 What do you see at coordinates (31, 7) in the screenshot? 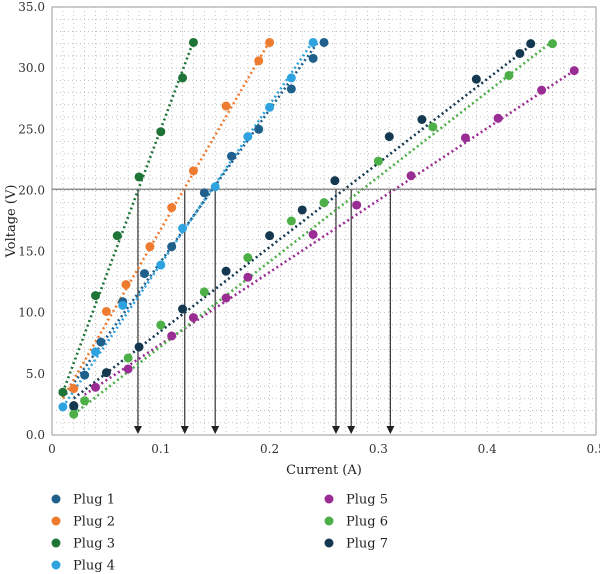
I see `y-tick-label: 35.0` at bounding box center [31, 7].